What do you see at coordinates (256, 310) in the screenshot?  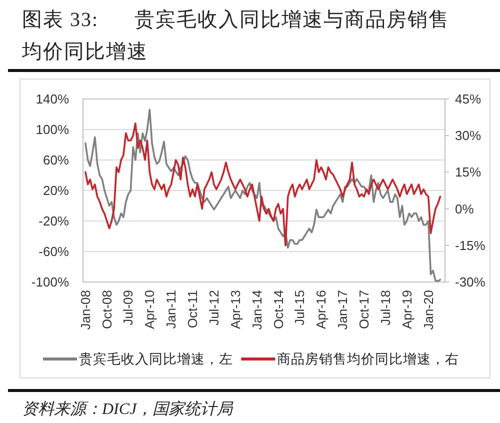 I see `x-tick-label: Jan-14` at bounding box center [256, 310].